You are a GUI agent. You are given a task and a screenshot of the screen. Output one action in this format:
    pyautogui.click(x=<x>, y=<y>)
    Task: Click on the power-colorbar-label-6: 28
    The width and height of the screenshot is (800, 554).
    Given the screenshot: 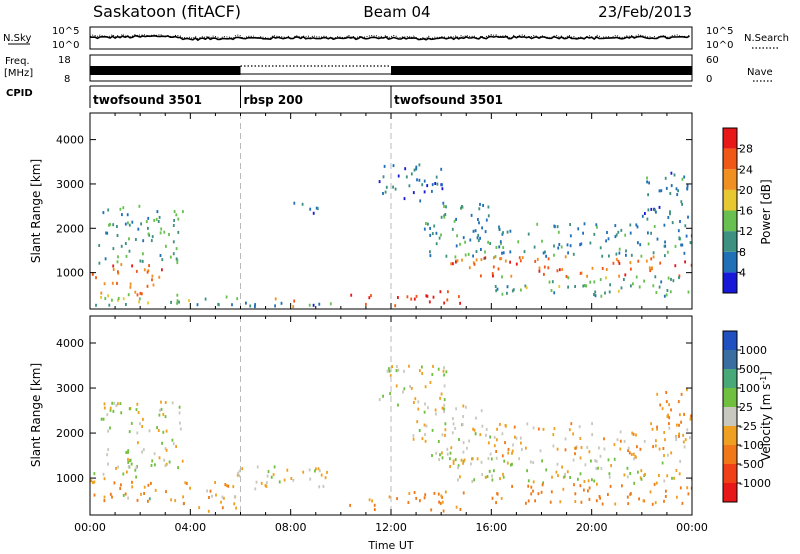 What is the action you would take?
    pyautogui.click(x=746, y=149)
    